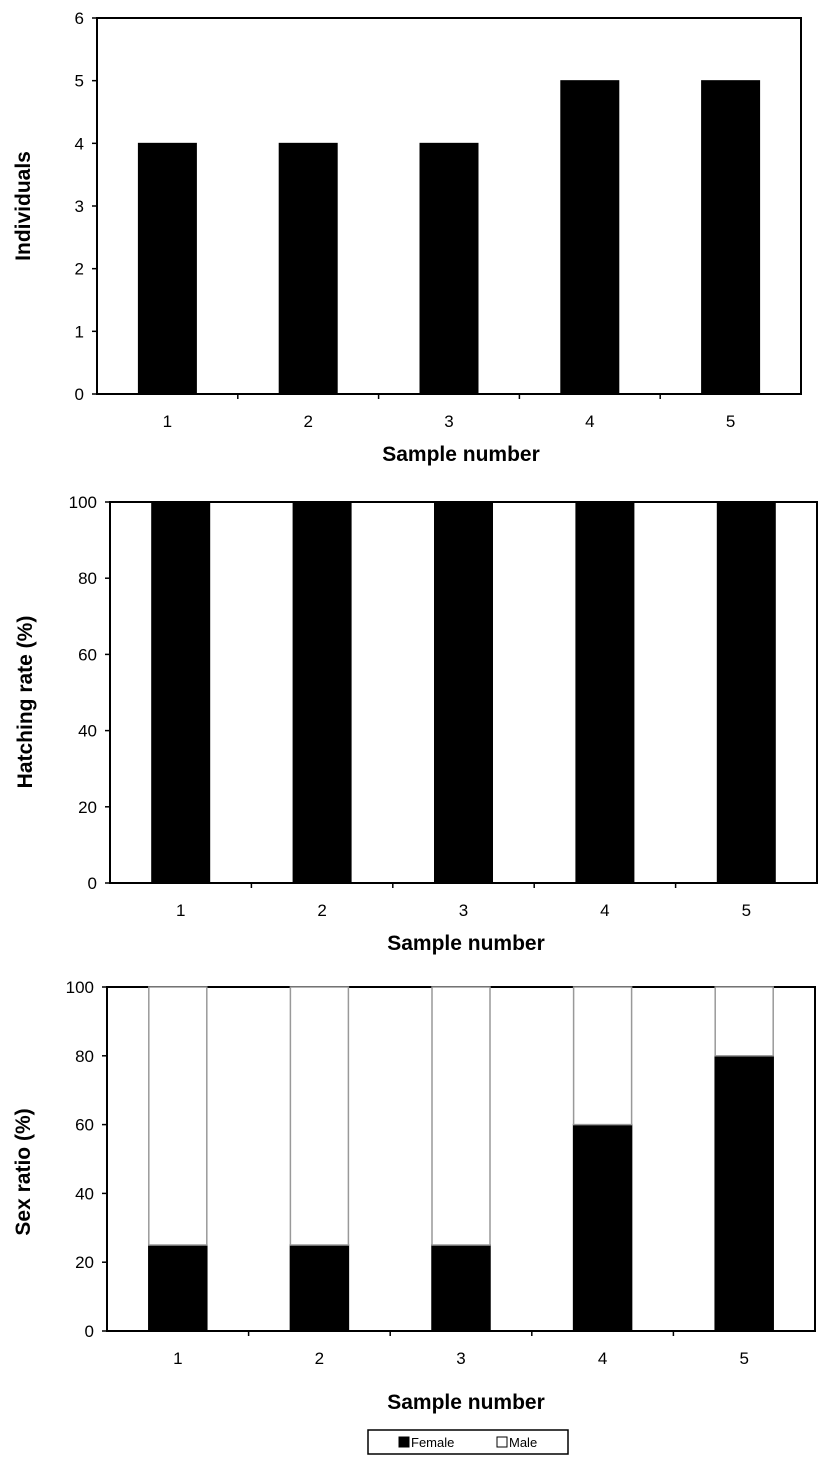 Image resolution: width=827 pixels, height=1464 pixels. What do you see at coordinates (23, 206) in the screenshot?
I see `y-axis-label: Individuals` at bounding box center [23, 206].